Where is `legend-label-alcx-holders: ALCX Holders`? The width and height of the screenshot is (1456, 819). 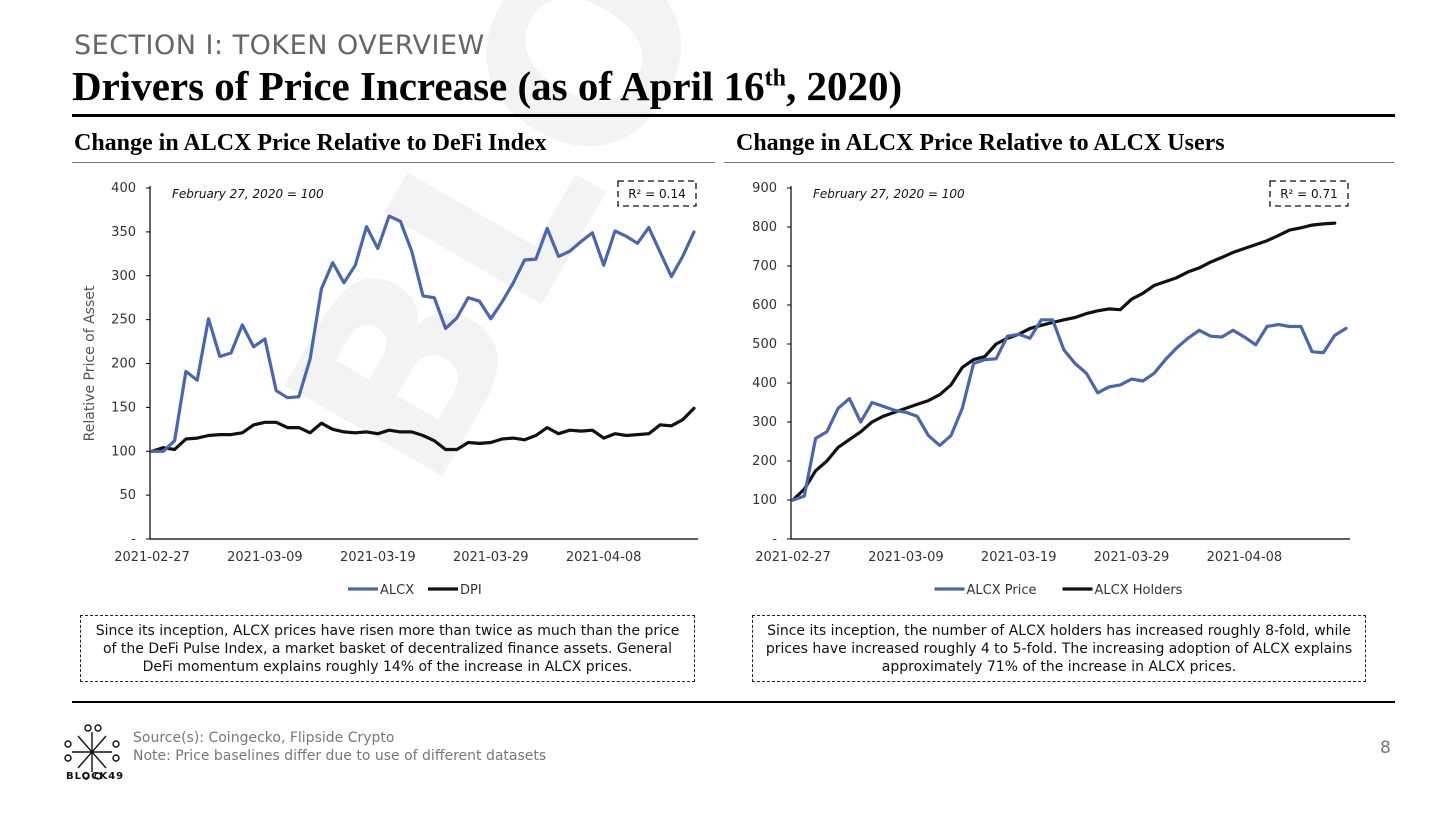 legend-label-alcx-holders: ALCX Holders is located at coordinates (1139, 590).